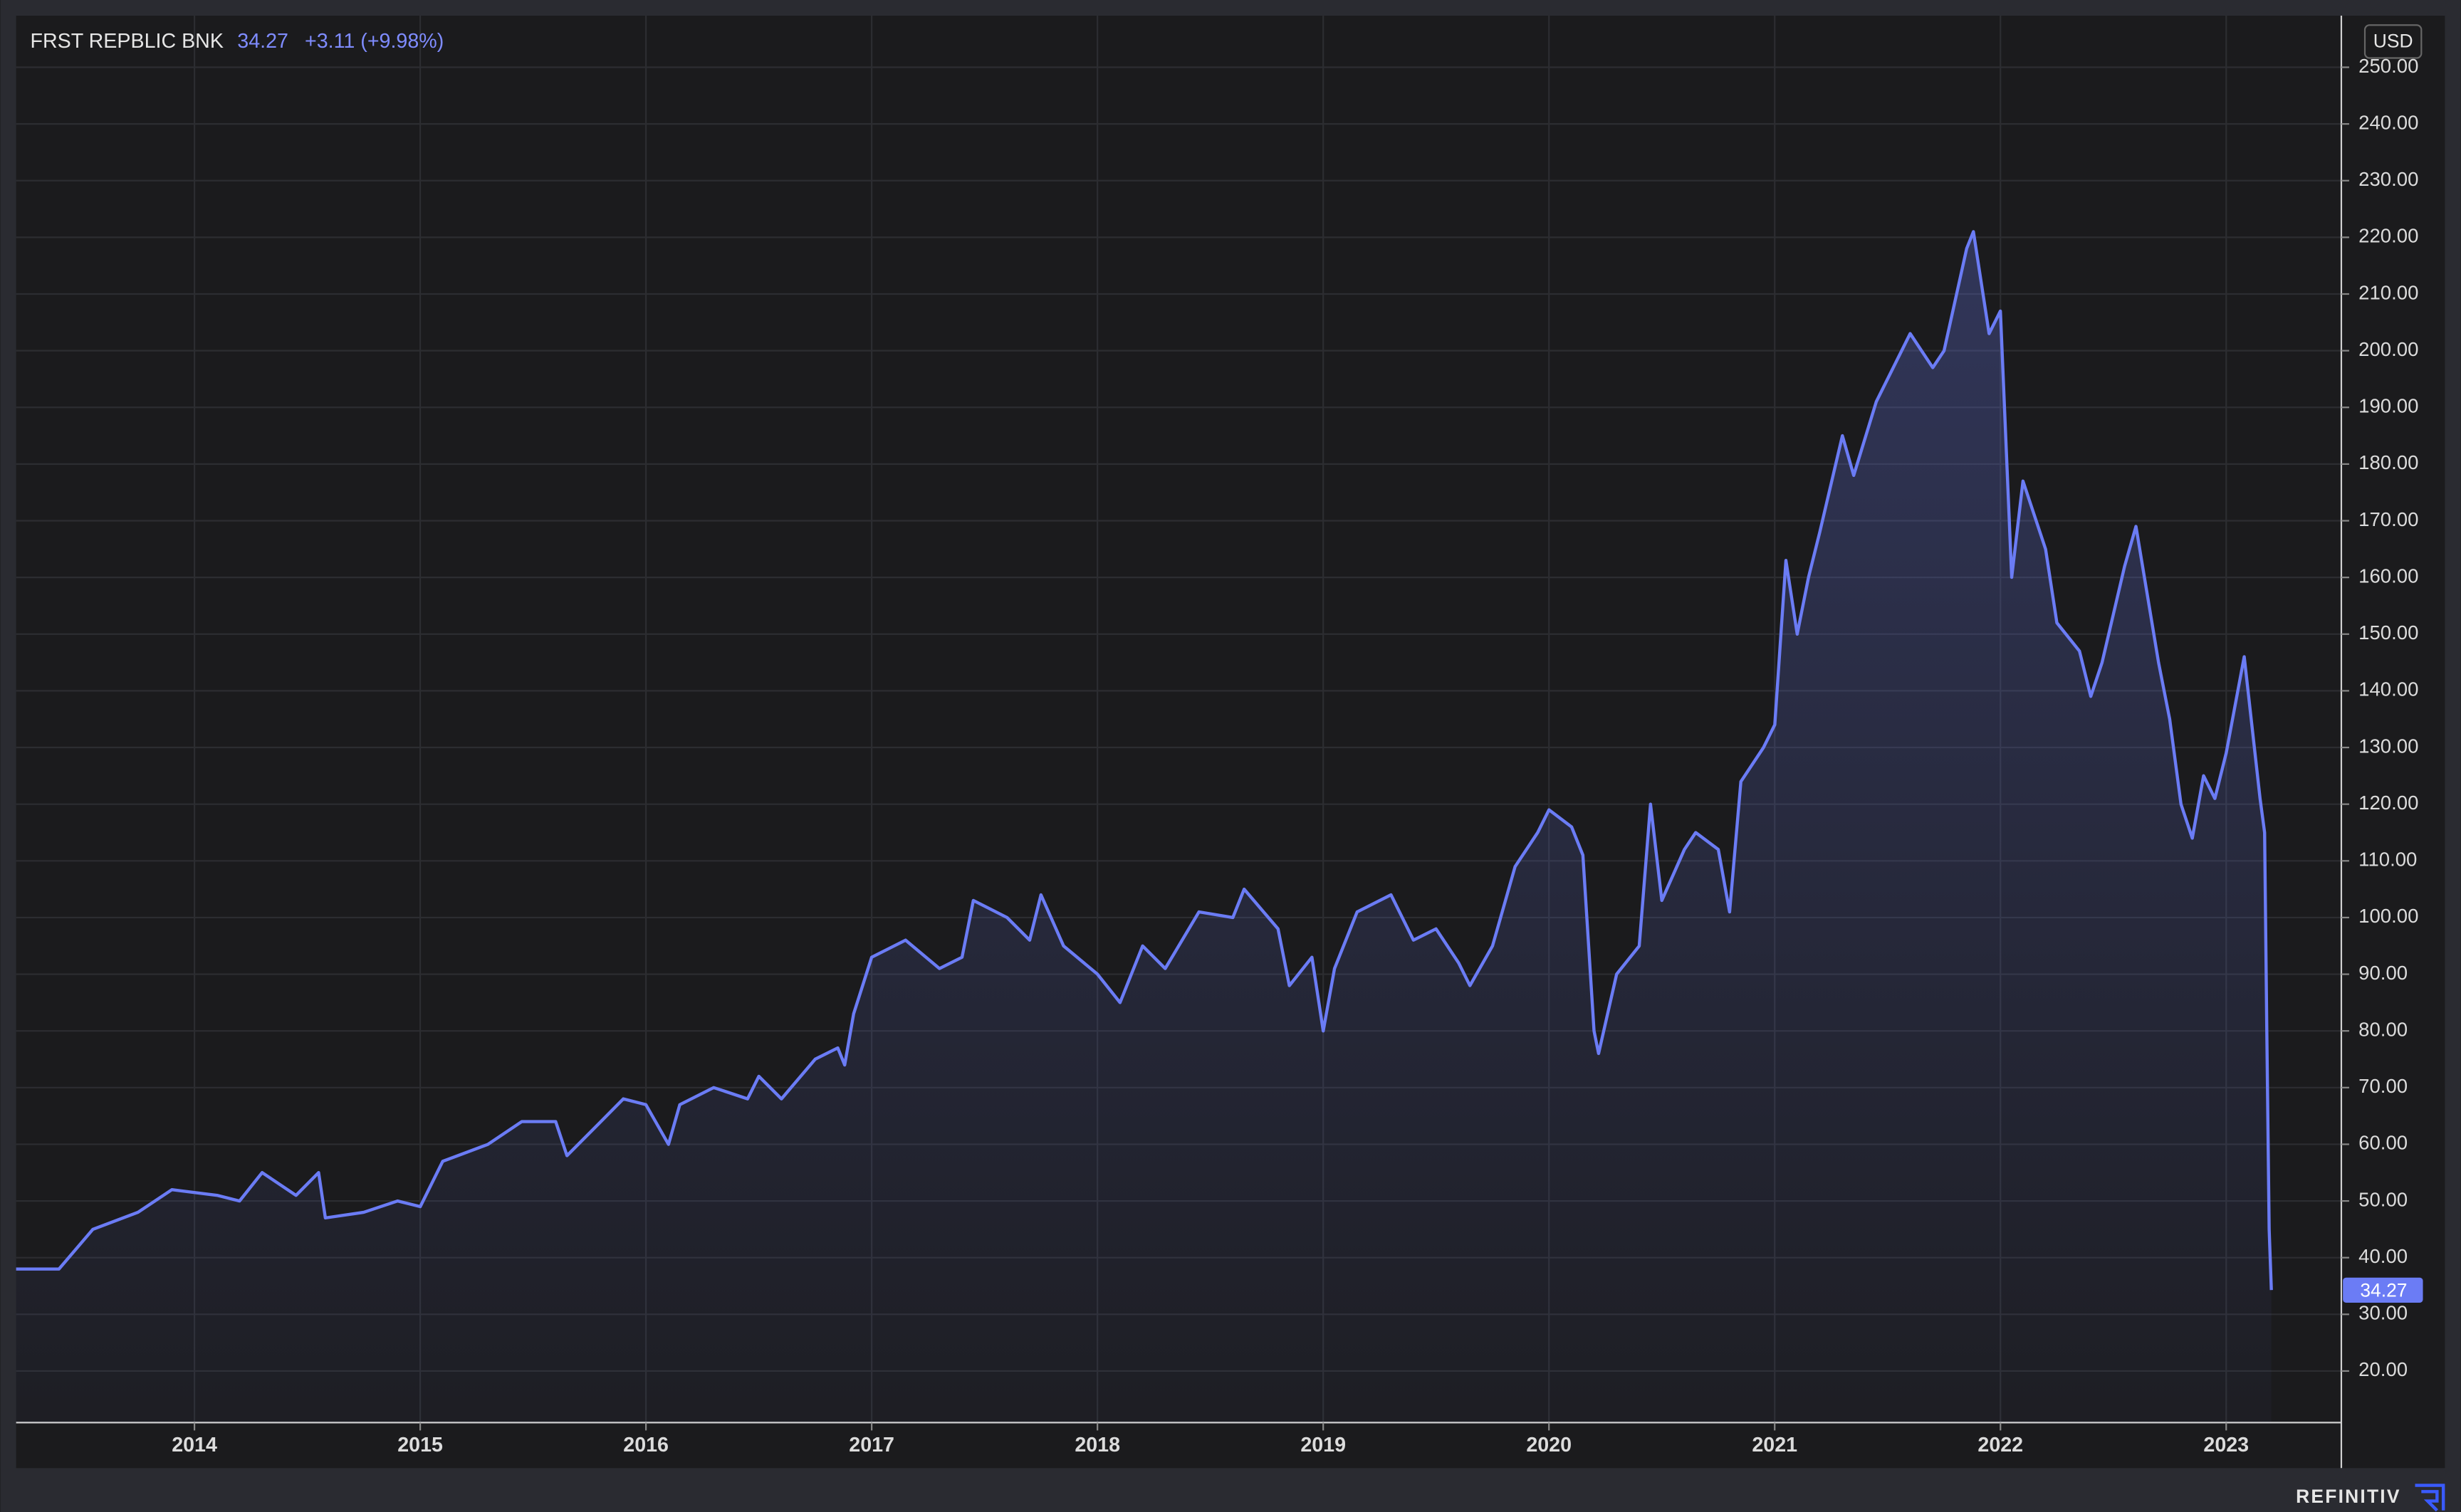 The width and height of the screenshot is (2461, 1512). What do you see at coordinates (2388, 803) in the screenshot?
I see `y-tick-label: 120.00` at bounding box center [2388, 803].